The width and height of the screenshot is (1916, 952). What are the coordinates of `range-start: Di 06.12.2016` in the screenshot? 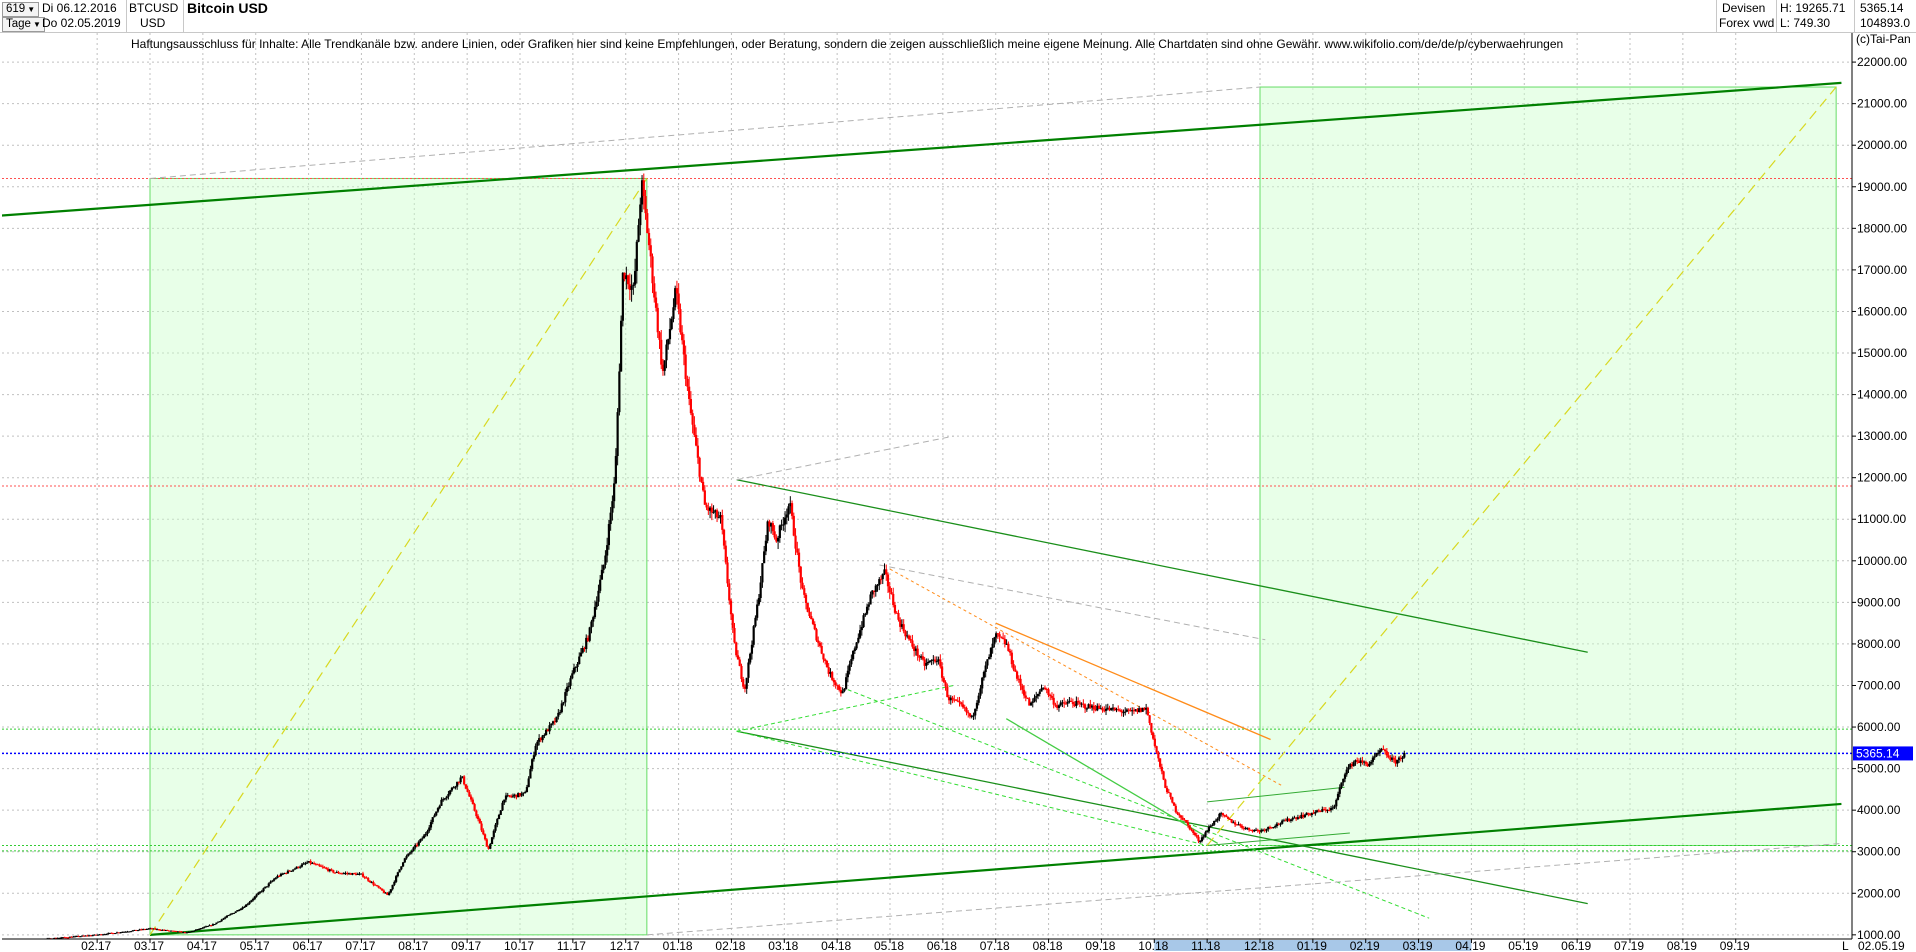 It's located at (79, 8).